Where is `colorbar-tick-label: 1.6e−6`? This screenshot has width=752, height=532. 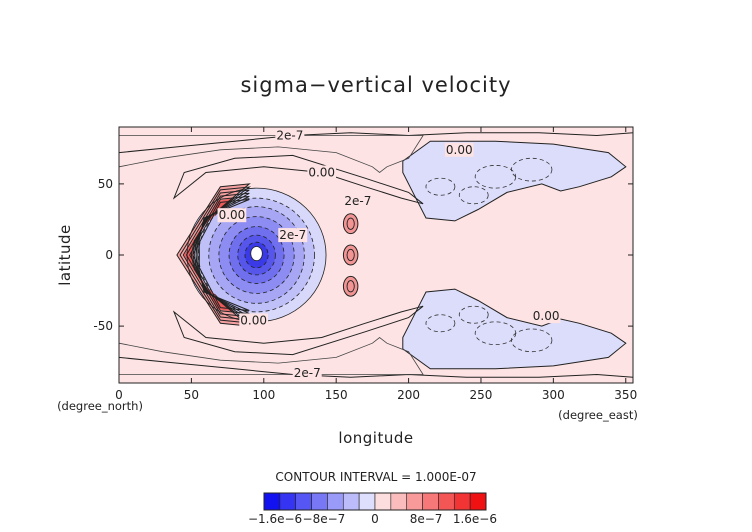
colorbar-tick-label: 1.6e−6 is located at coordinates (475, 519).